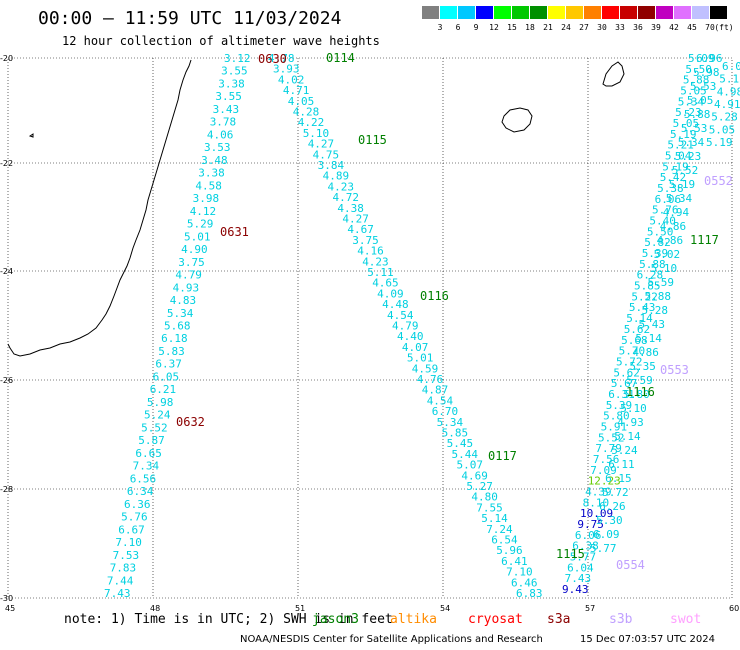  What do you see at coordinates (590, 608) in the screenshot?
I see `lon-tick-label: 57` at bounding box center [590, 608].